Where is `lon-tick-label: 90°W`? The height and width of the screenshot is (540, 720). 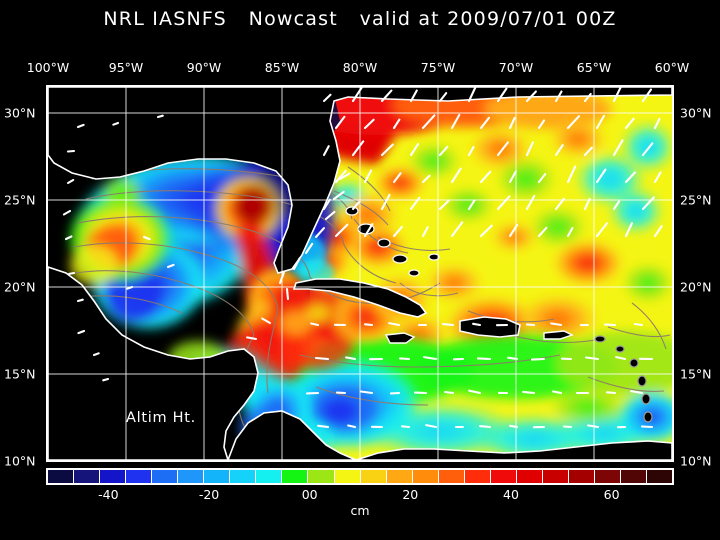
lon-tick-label: 90°W is located at coordinates (204, 67).